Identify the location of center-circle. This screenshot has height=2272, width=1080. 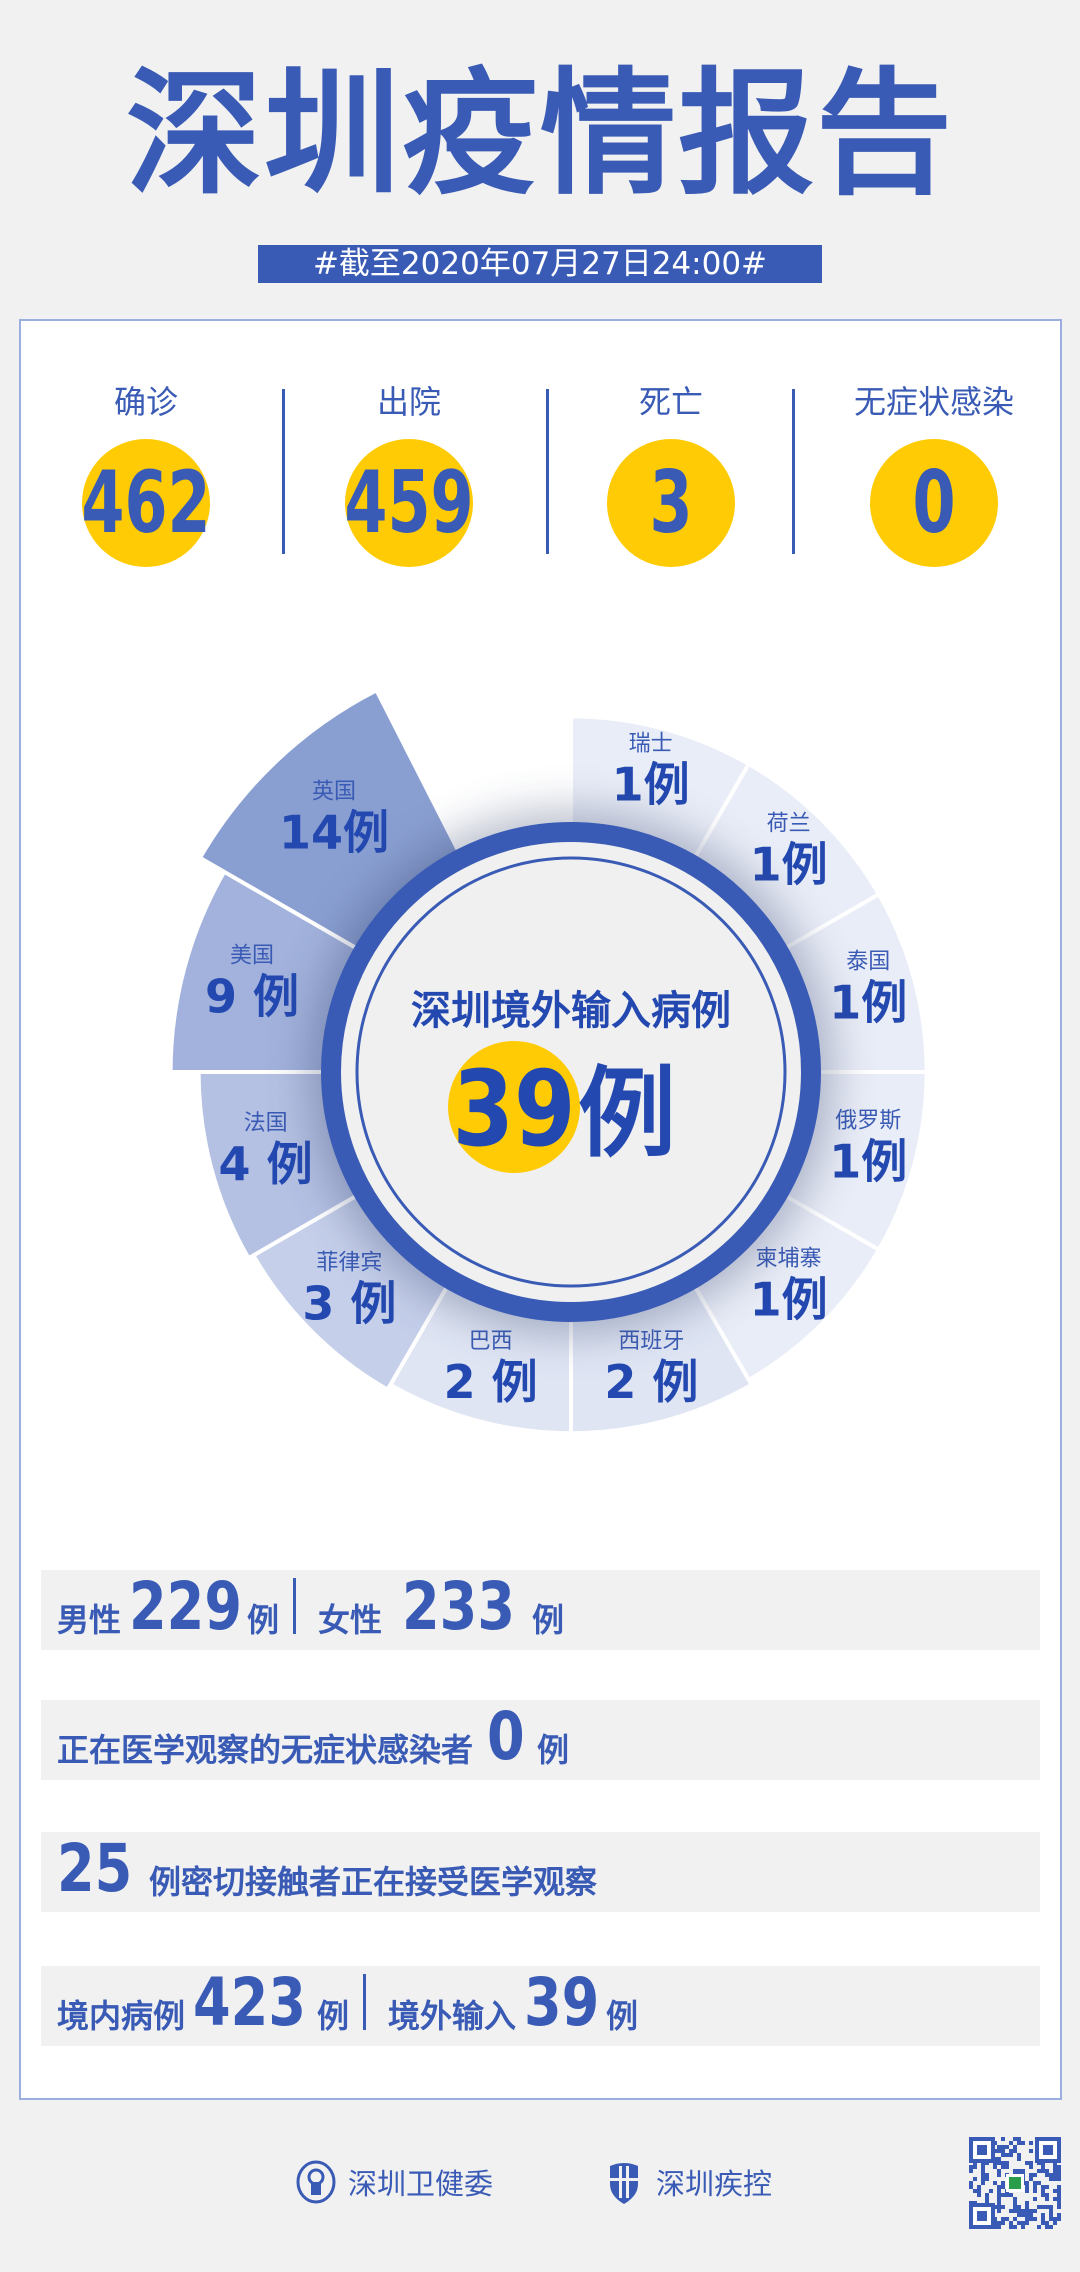
(571, 1072).